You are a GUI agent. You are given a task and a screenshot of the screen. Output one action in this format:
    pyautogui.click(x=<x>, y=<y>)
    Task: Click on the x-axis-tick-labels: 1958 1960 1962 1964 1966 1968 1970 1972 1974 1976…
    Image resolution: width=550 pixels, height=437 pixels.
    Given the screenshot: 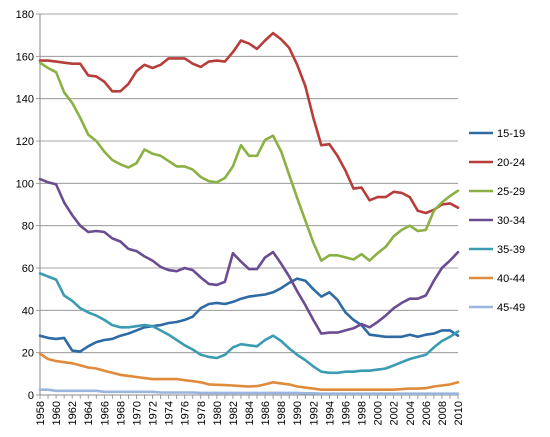 What is the action you would take?
    pyautogui.click(x=250, y=413)
    